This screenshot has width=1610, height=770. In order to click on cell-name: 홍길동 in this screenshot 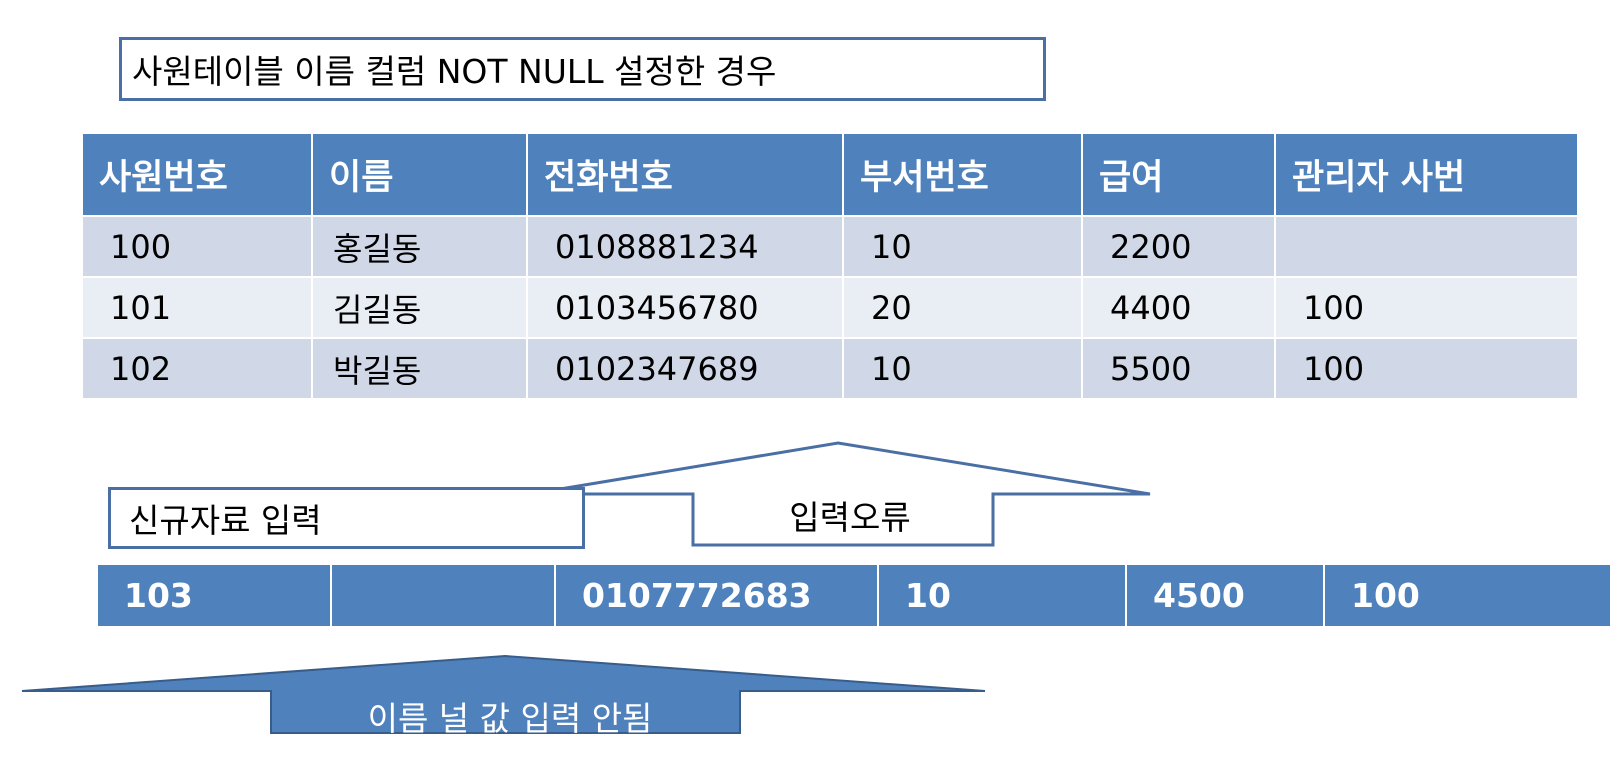, I will do `click(420, 247)`.